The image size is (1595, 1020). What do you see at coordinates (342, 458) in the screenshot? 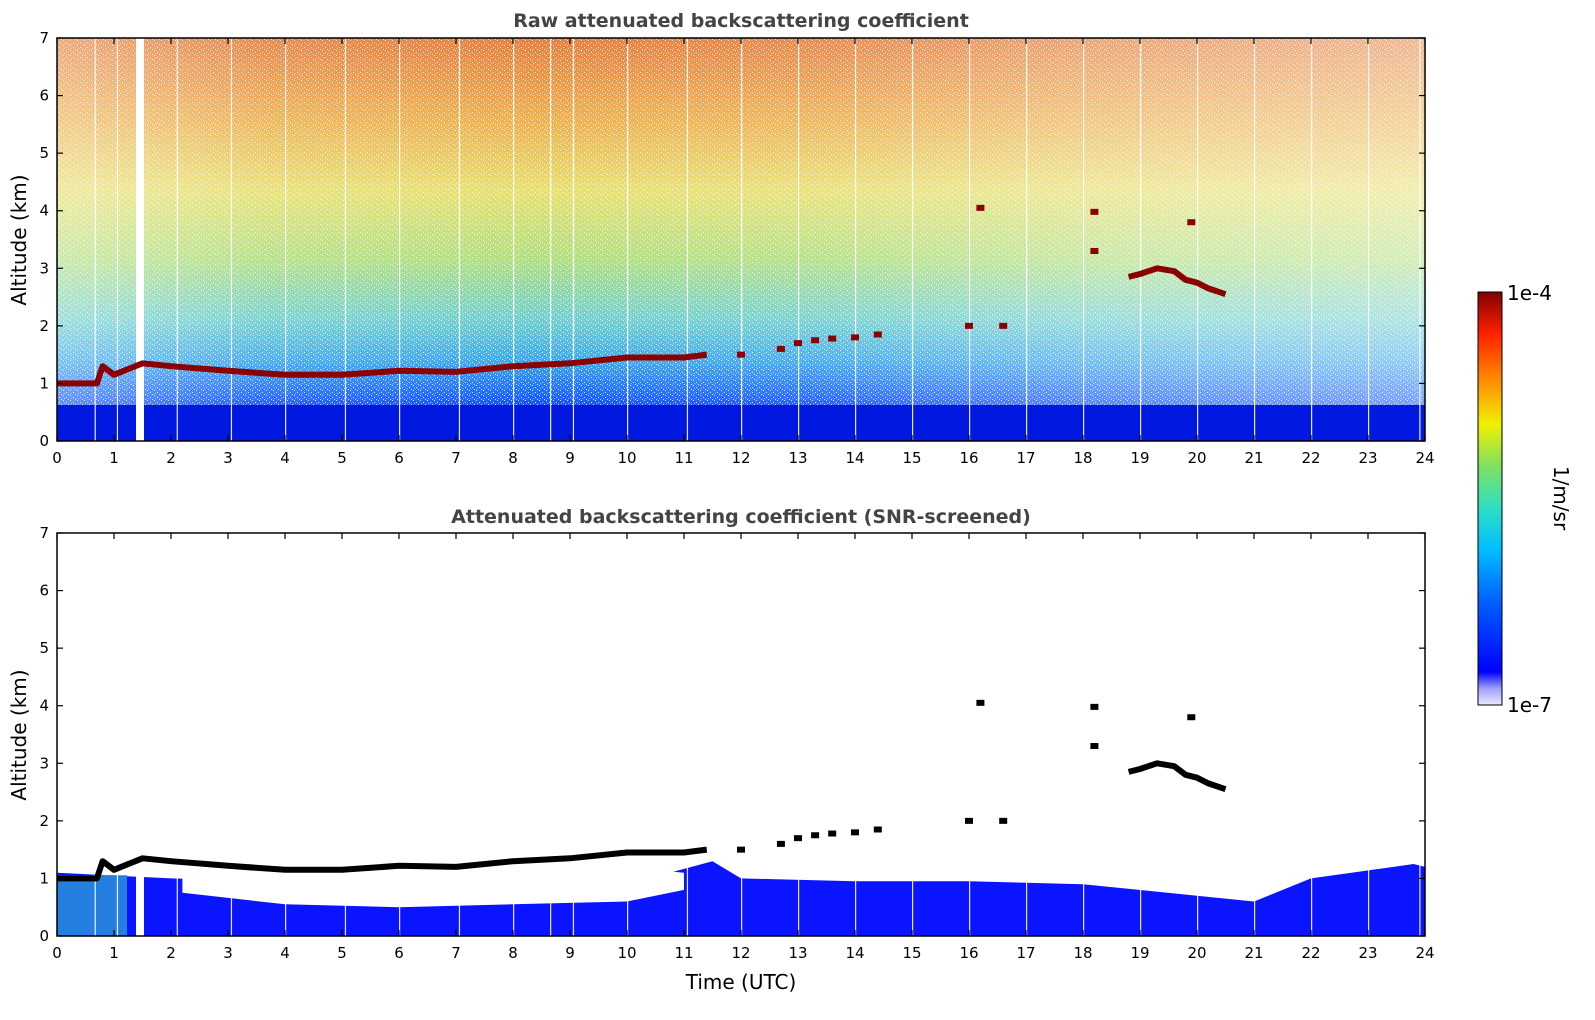
I see `raw-x-tick-label: 5` at bounding box center [342, 458].